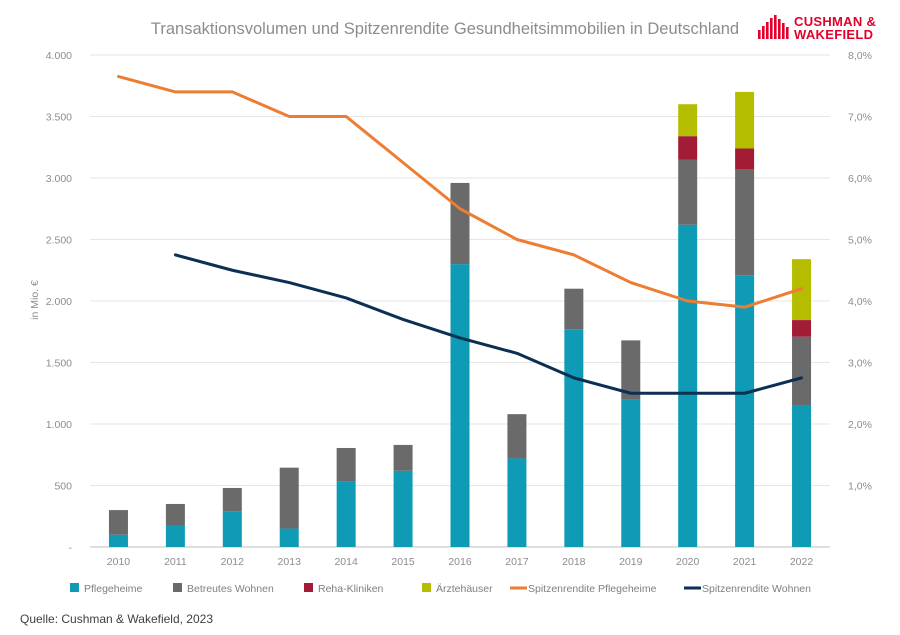 The image size is (900, 635). I want to click on source-note: Quelle: Cushman & Wakefield, 2023, so click(116, 619).